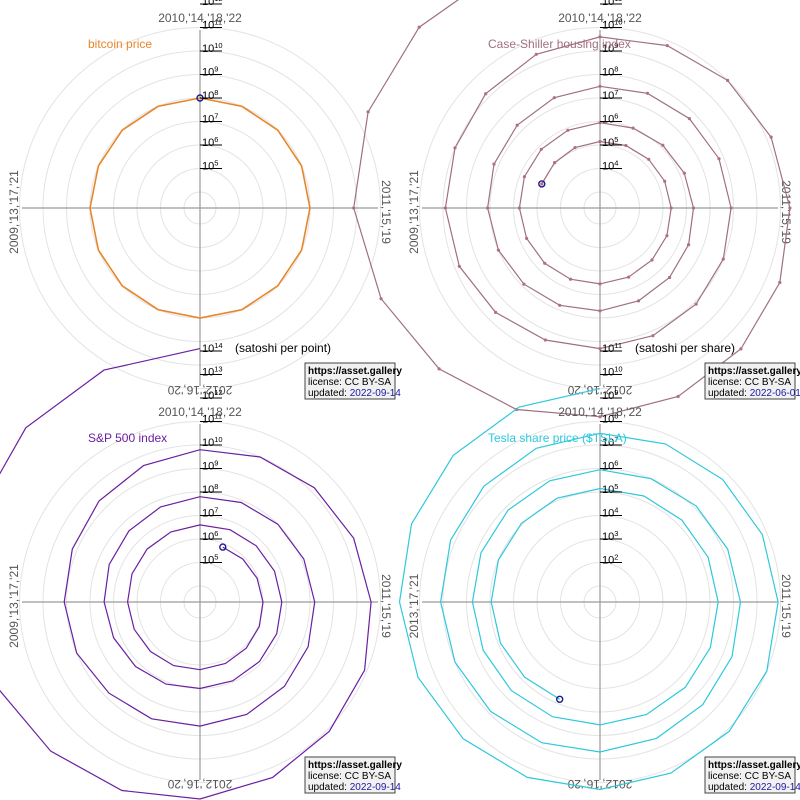 The width and height of the screenshot is (800, 800). Describe the element at coordinates (685, 348) in the screenshot. I see `unit-label: (satoshi per share)` at that location.